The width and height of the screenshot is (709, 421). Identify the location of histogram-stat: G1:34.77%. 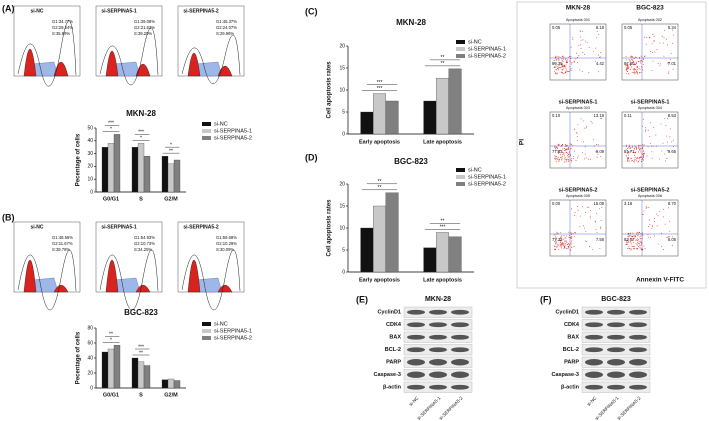
(62, 21).